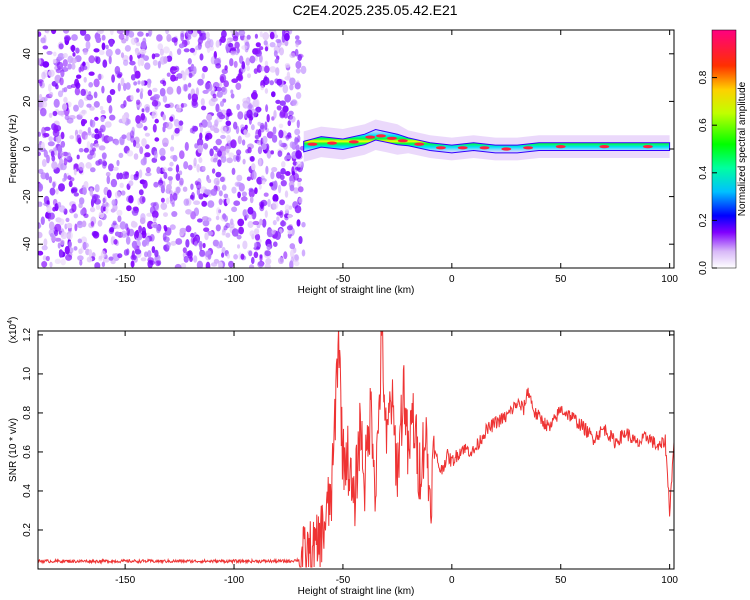  What do you see at coordinates (234, 580) in the screenshot?
I see `x-tick-label: -100` at bounding box center [234, 580].